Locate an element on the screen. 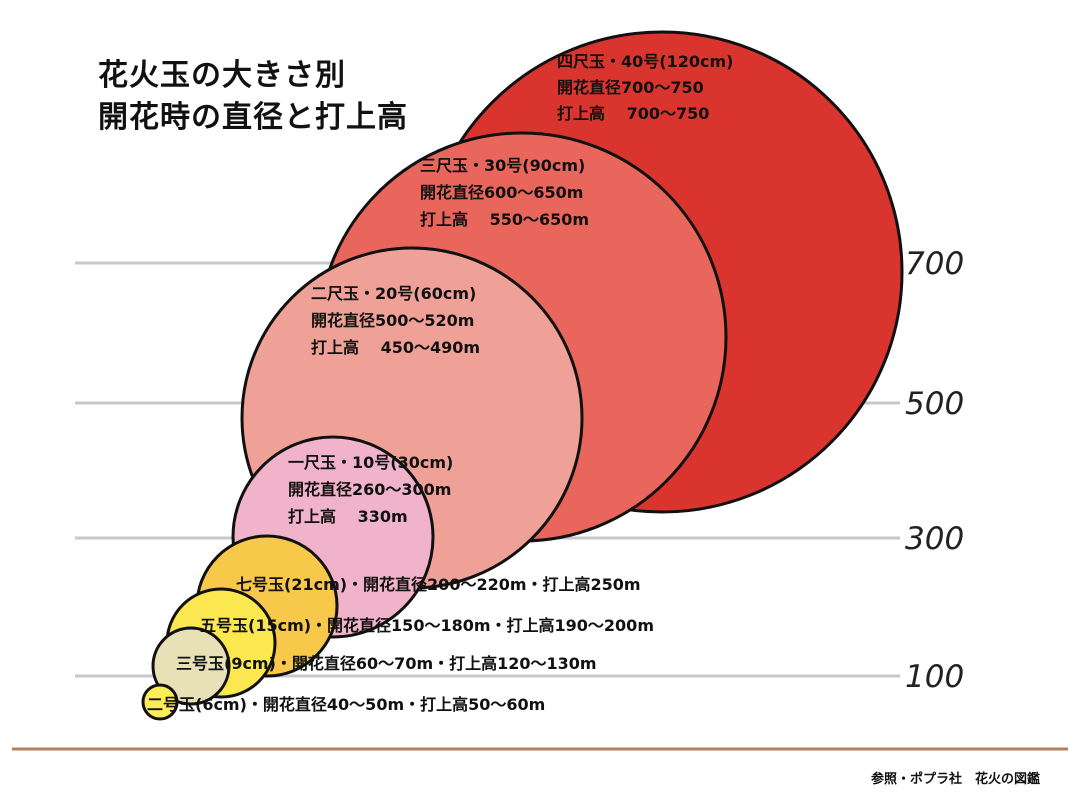 The width and height of the screenshot is (1080, 800). shell-label-5-line-1: 七号玉(21cm)・開花直径200〜220m・打上高250m is located at coordinates (438, 584).